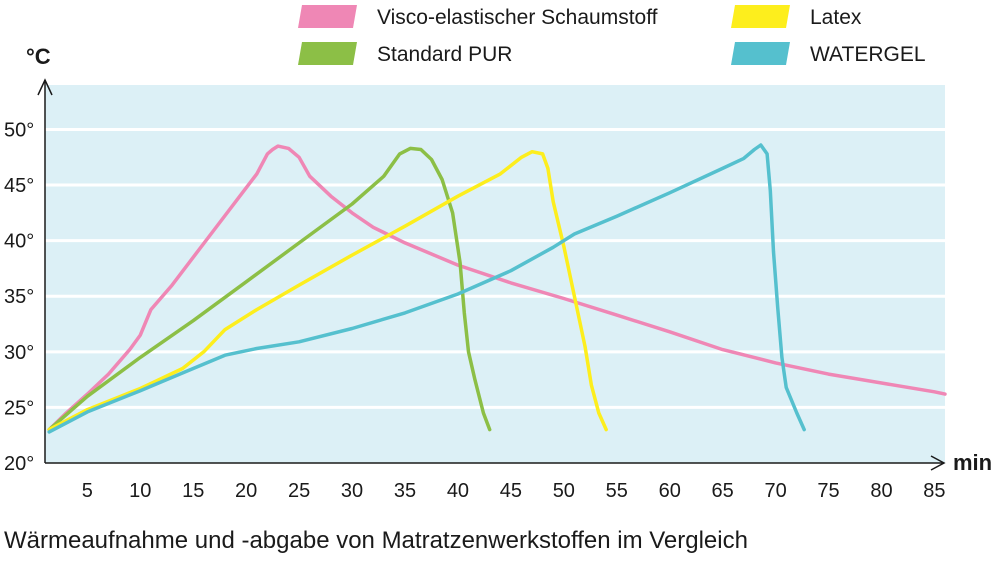 Image resolution: width=1001 pixels, height=561 pixels. I want to click on x-axis-unit: min, so click(972, 462).